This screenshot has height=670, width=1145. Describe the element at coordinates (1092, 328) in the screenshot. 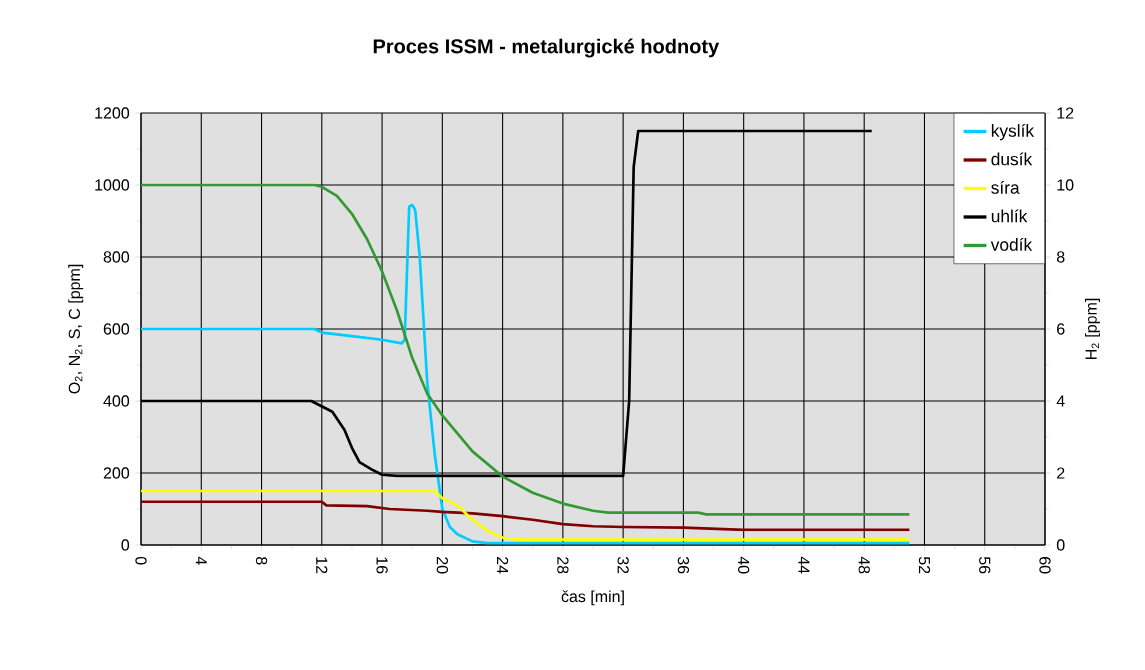

I see `y2-axis-title: H$_{2}$ [ppm]` at that location.